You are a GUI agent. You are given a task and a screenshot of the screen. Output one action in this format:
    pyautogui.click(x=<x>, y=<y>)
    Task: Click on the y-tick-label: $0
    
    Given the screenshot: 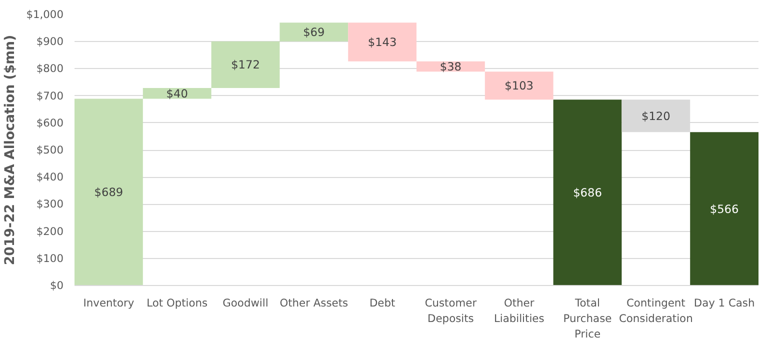 What is the action you would take?
    pyautogui.click(x=57, y=285)
    